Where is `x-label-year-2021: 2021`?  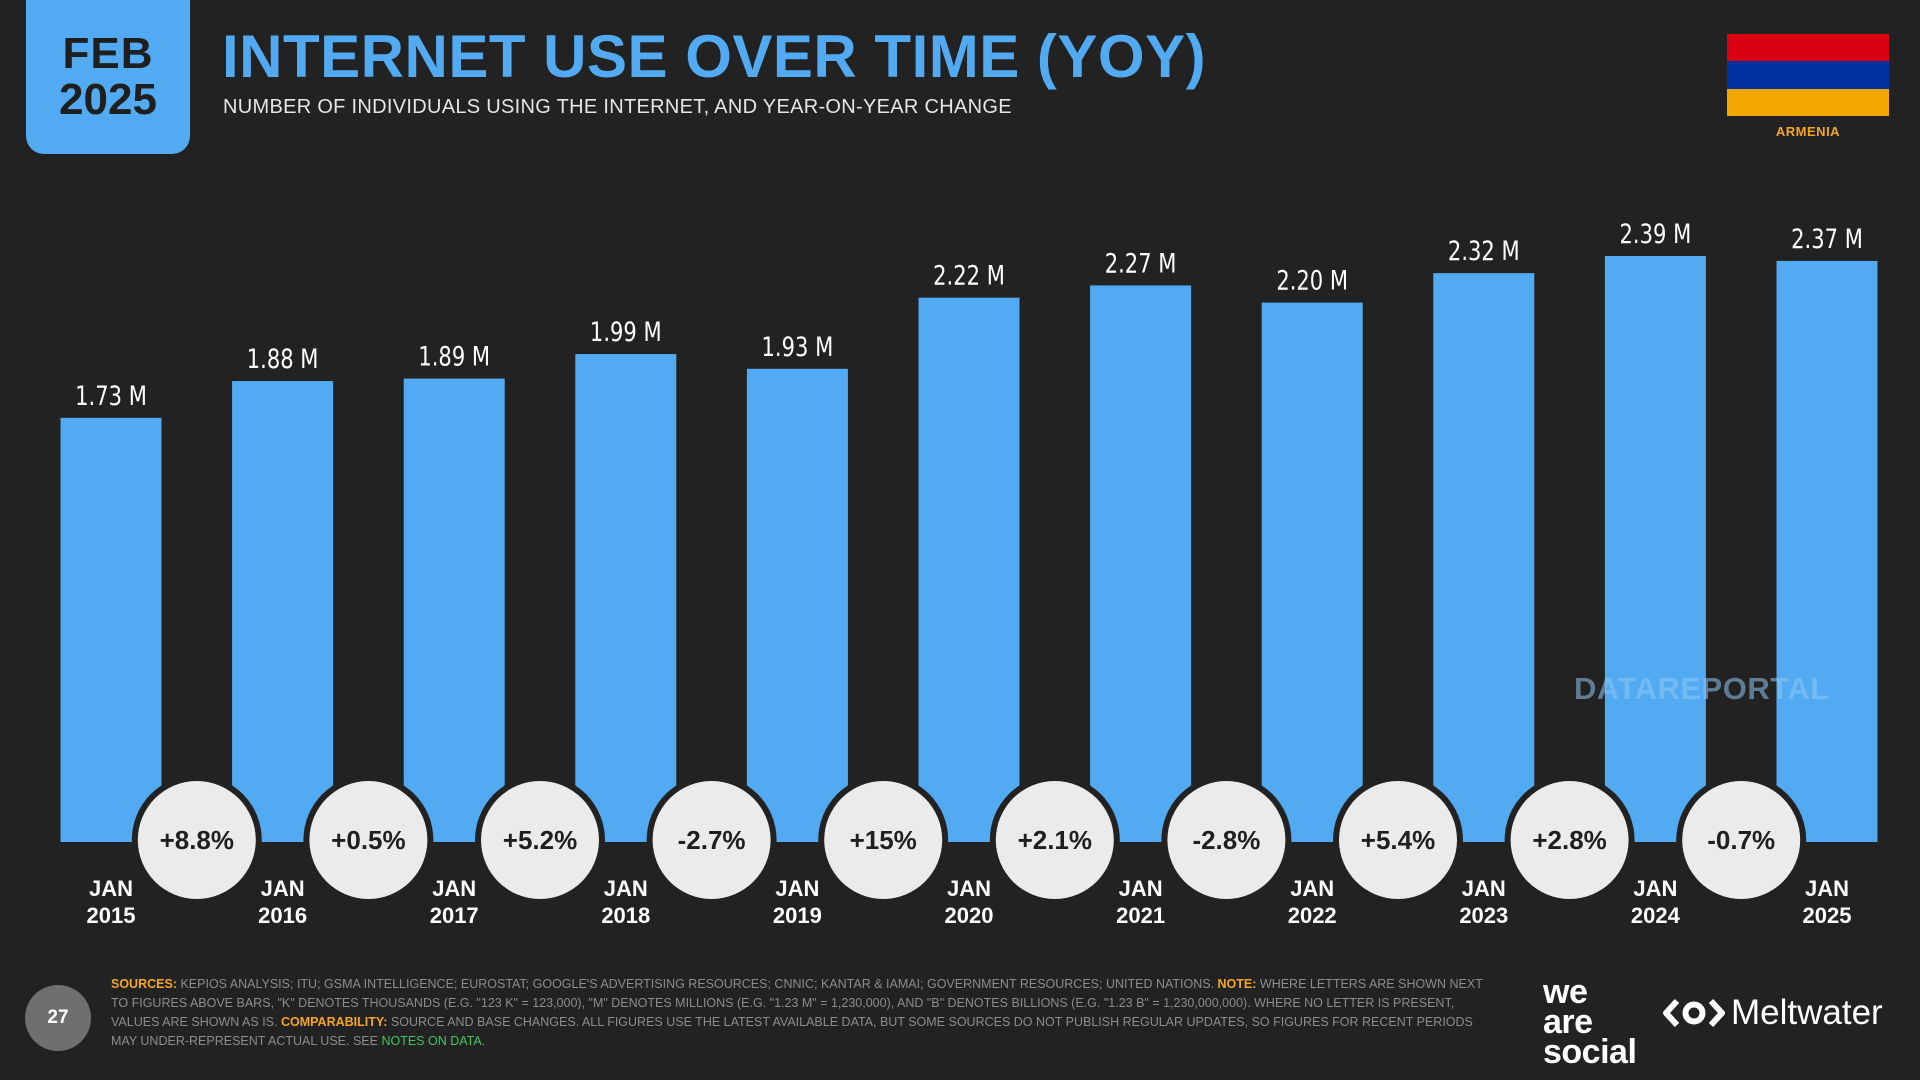 x-label-year-2021: 2021 is located at coordinates (1140, 915).